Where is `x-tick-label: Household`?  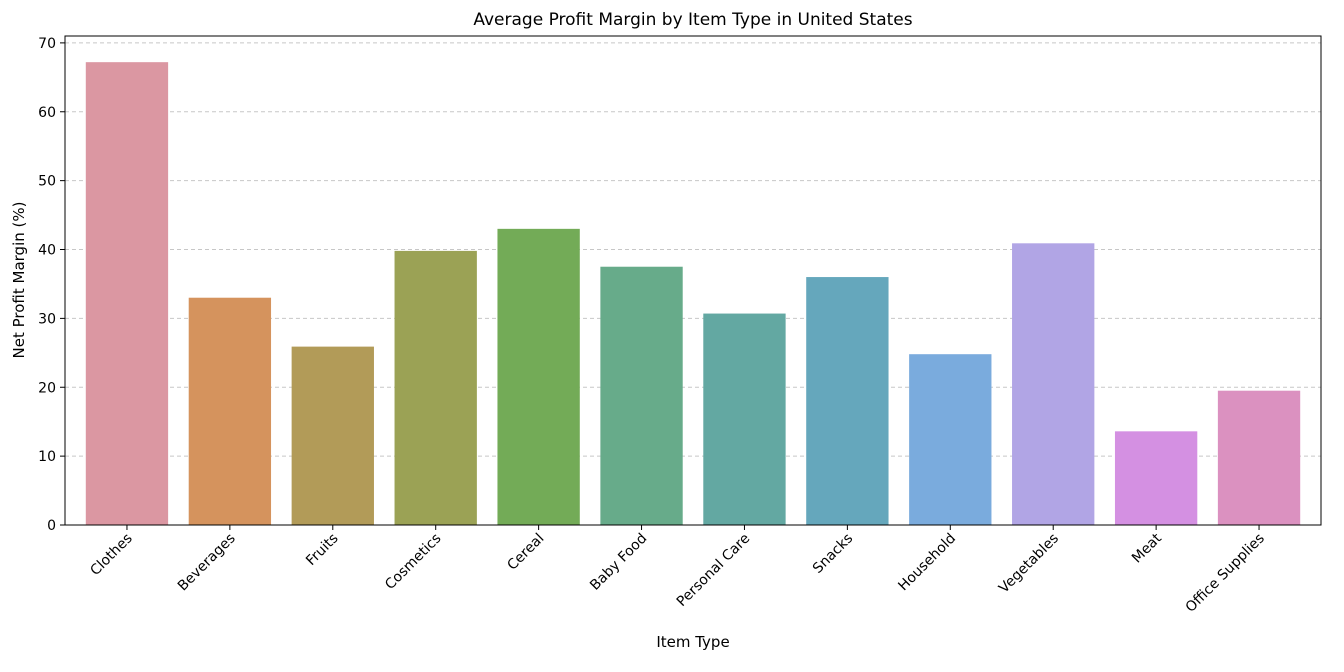 x-tick-label: Household is located at coordinates (927, 563).